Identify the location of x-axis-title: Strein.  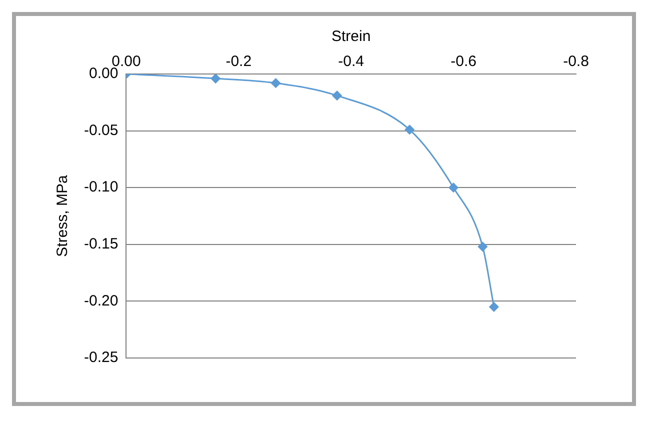
(351, 37).